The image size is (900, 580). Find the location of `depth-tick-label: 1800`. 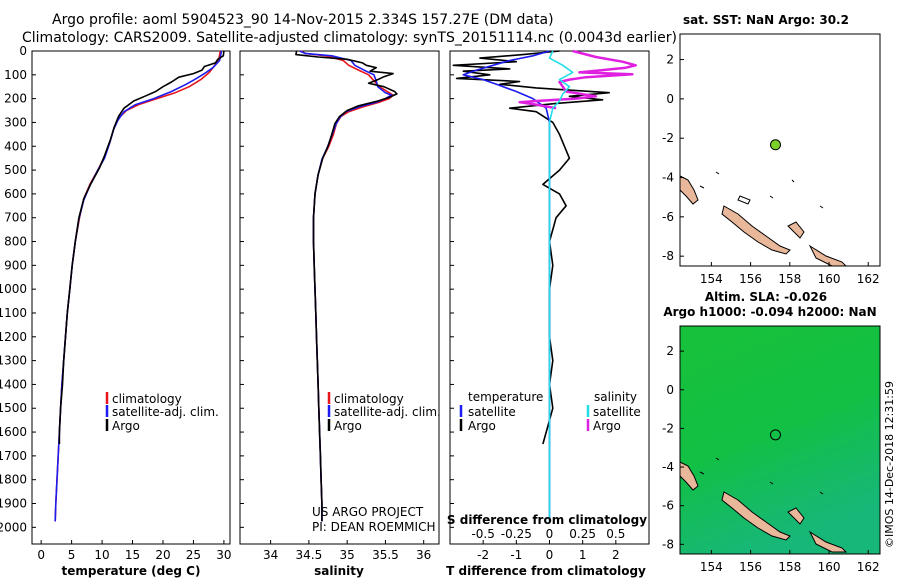

depth-tick-label: 1800 is located at coordinates (13, 480).